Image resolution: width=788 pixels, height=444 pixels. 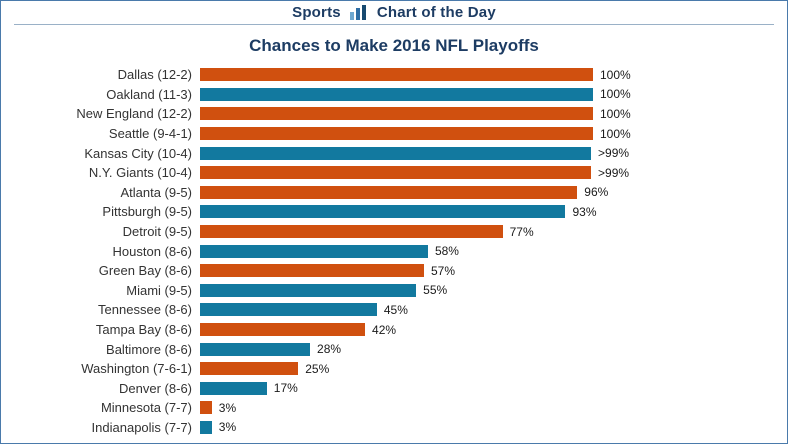 I want to click on bar-zone: >99%, so click(x=493, y=173).